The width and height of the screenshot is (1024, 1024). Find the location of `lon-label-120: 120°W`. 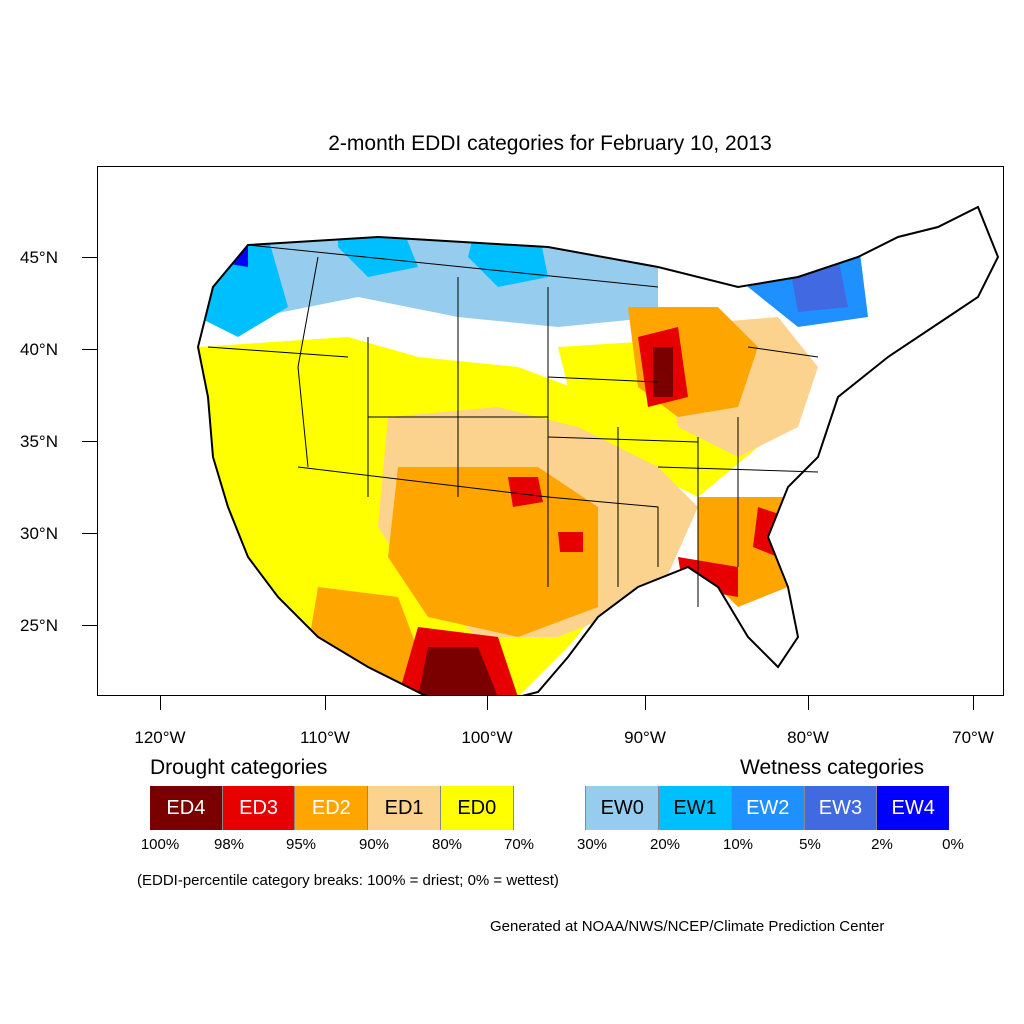

lon-label-120: 120°W is located at coordinates (160, 737).